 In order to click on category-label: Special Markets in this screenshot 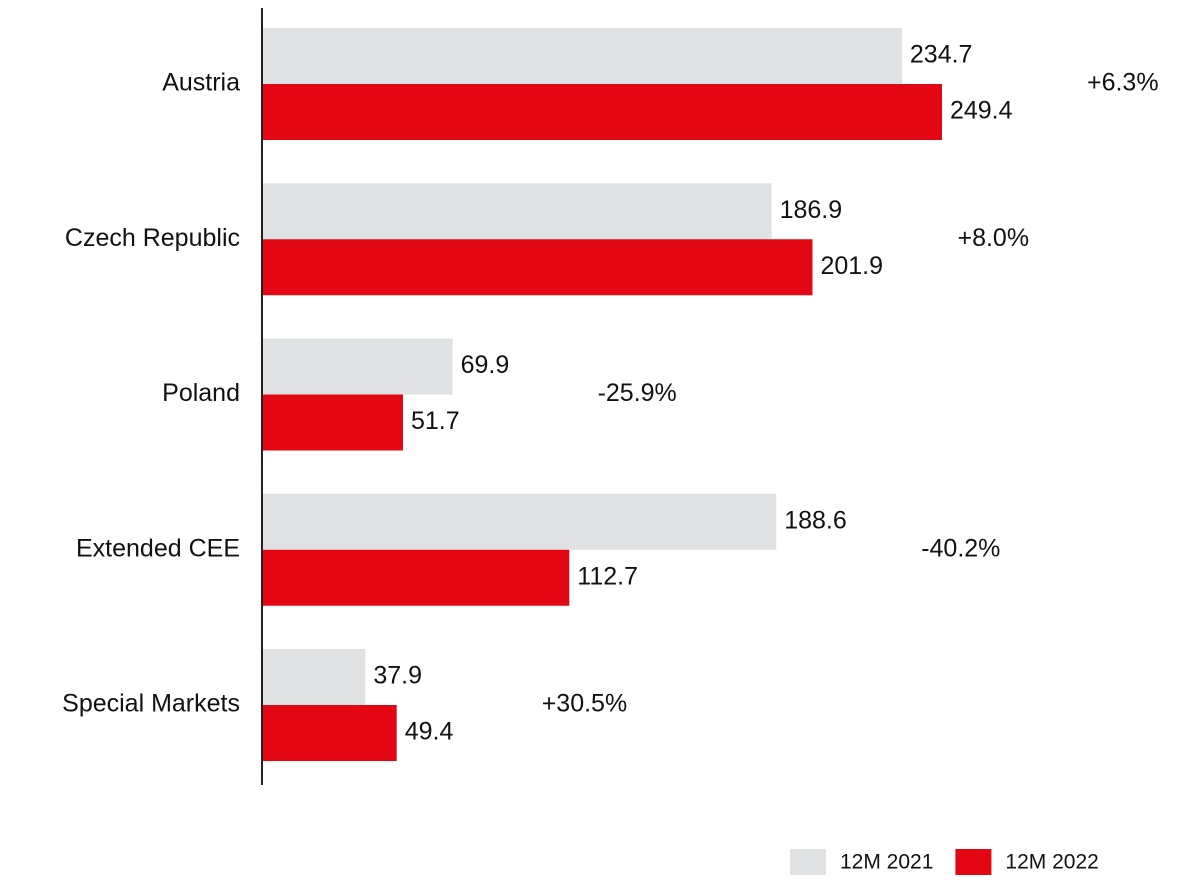, I will do `click(151, 704)`.